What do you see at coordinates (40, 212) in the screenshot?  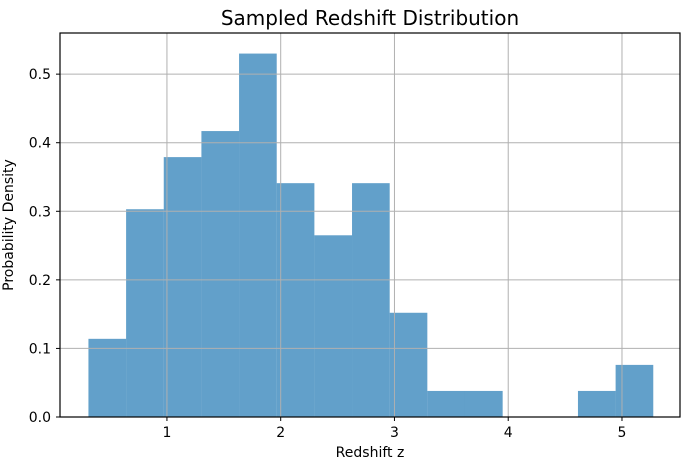 I see `y-tick-label: 0.3` at bounding box center [40, 212].